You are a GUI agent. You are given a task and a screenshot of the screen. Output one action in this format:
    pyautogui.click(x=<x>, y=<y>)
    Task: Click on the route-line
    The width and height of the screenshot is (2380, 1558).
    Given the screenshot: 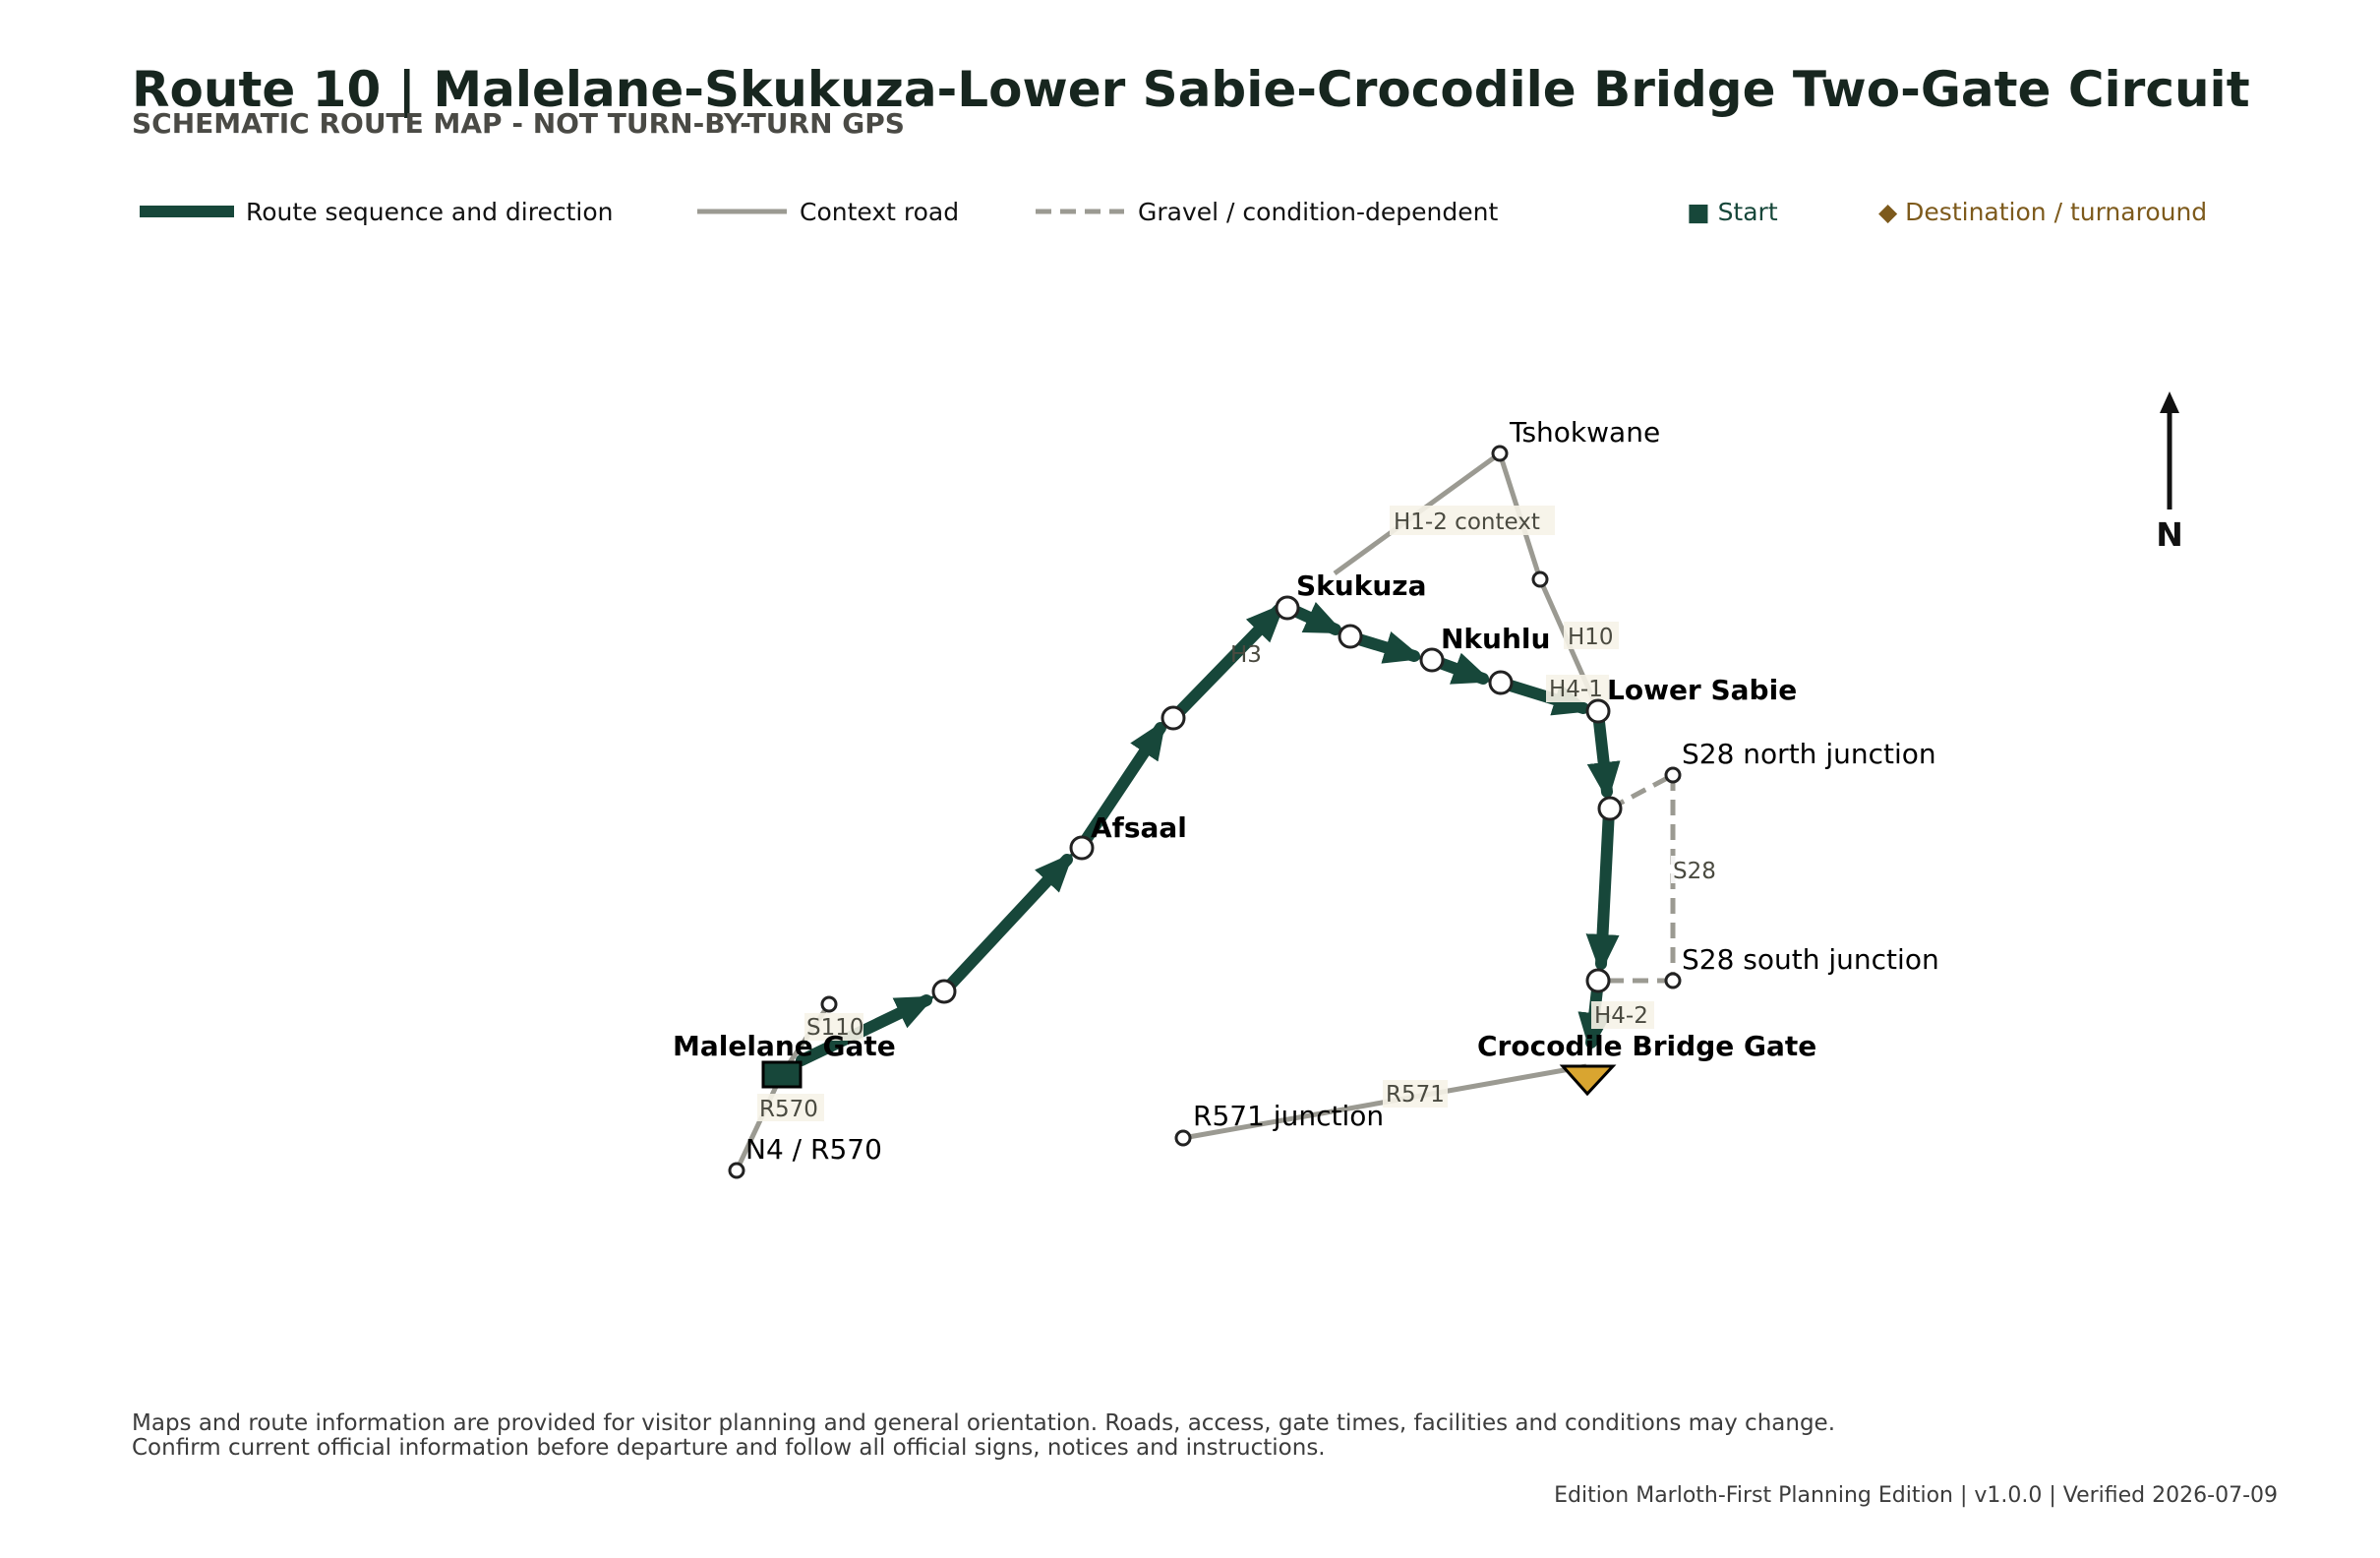 What is the action you would take?
    pyautogui.click(x=1208, y=834)
    